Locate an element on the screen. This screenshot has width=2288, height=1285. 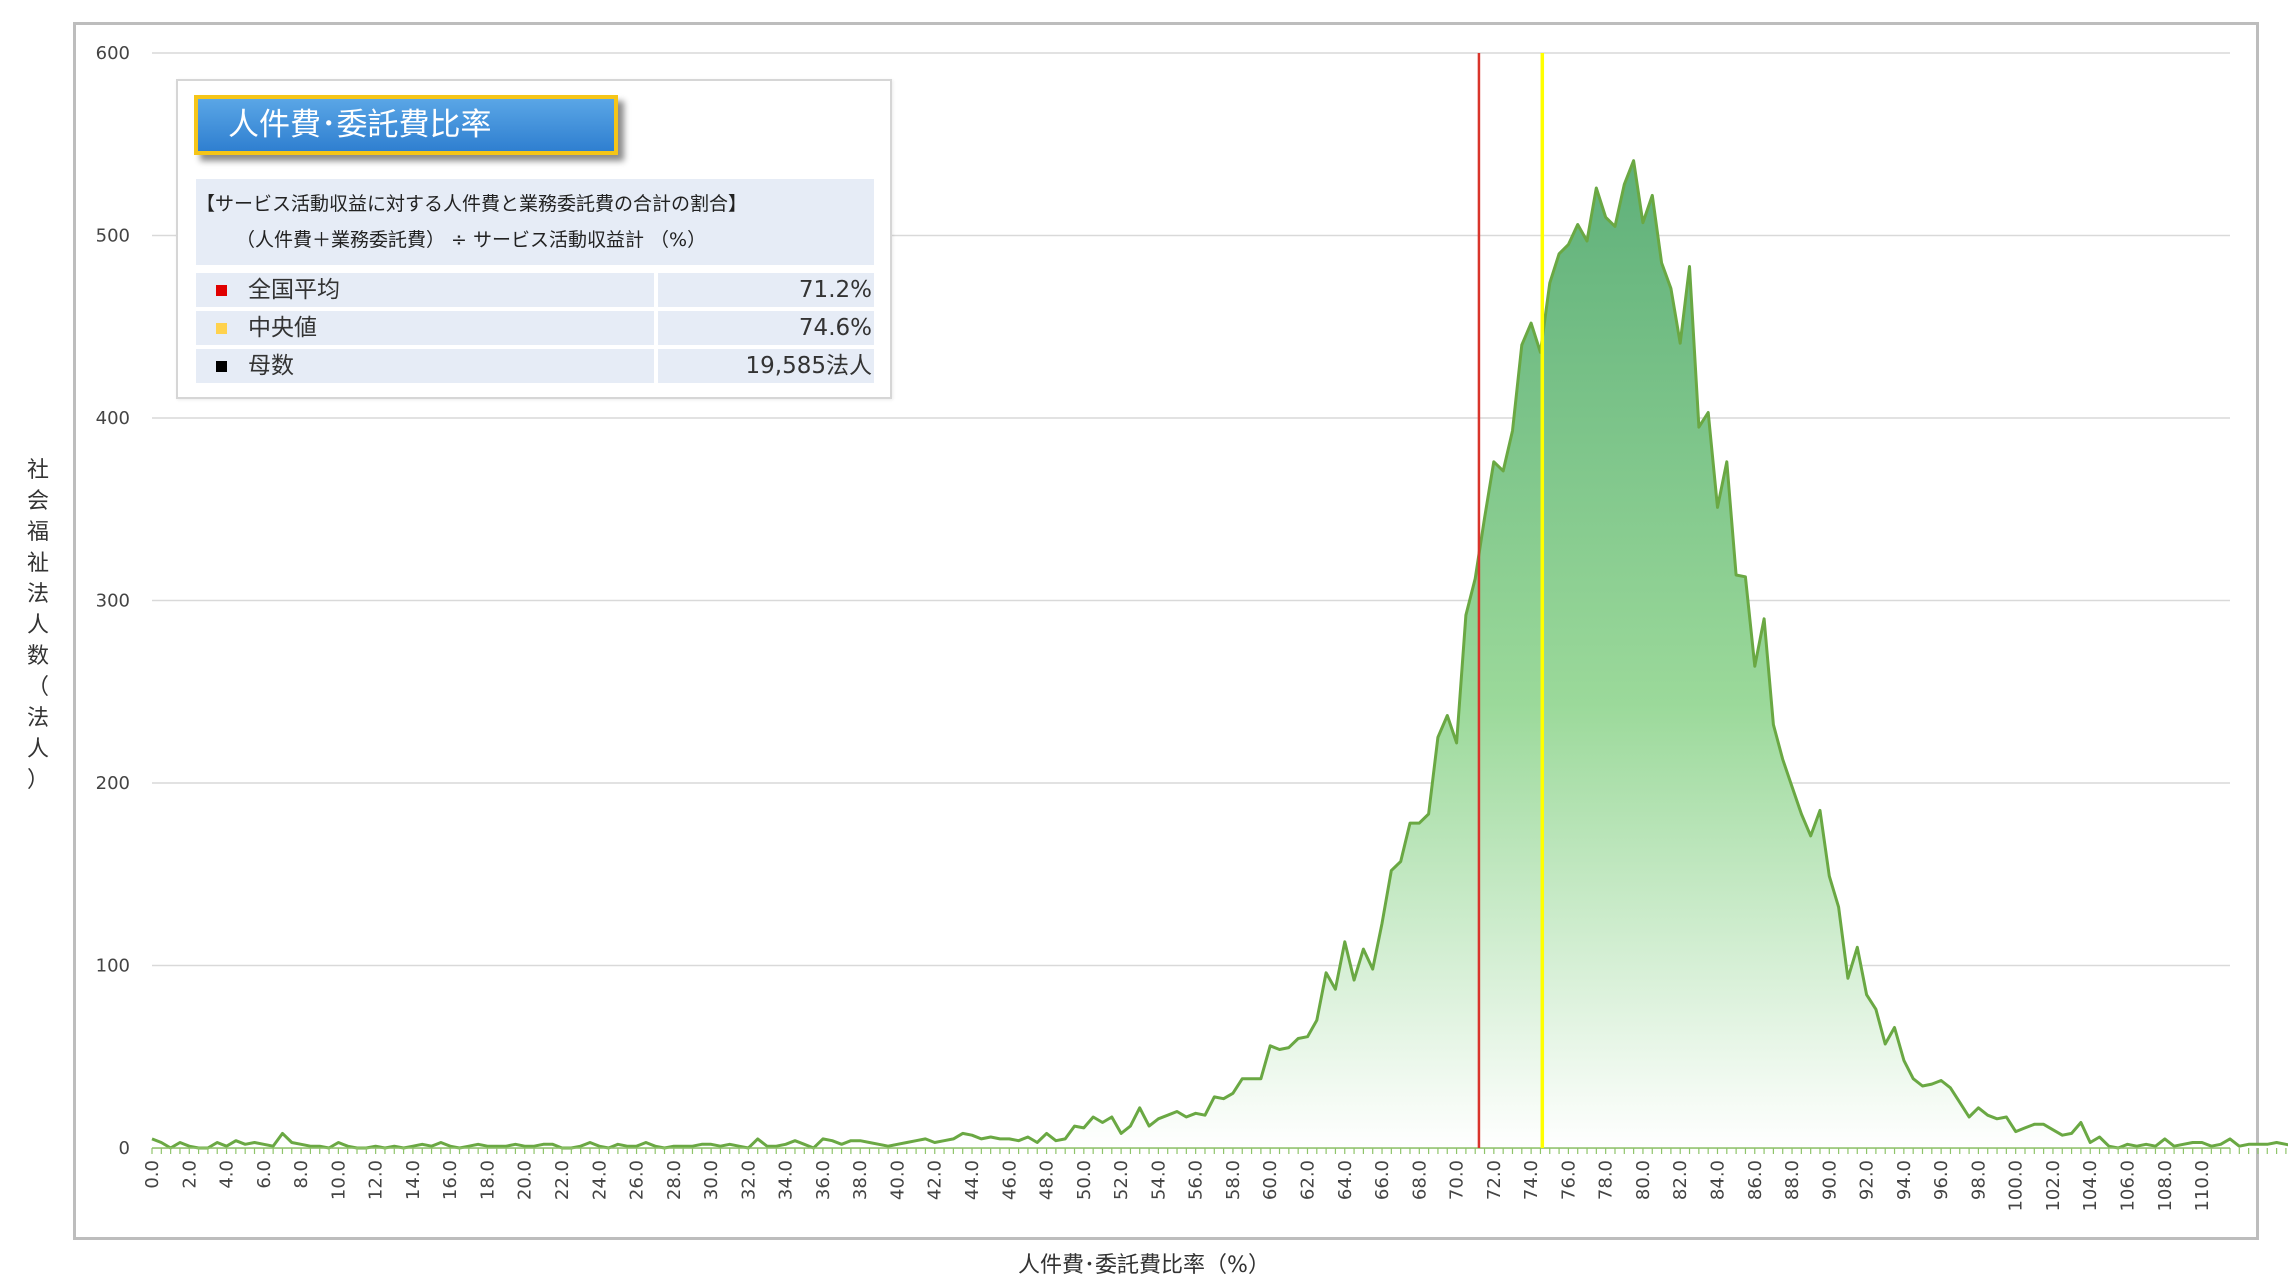
x-tick-label: 32.0 is located at coordinates (748, 1180).